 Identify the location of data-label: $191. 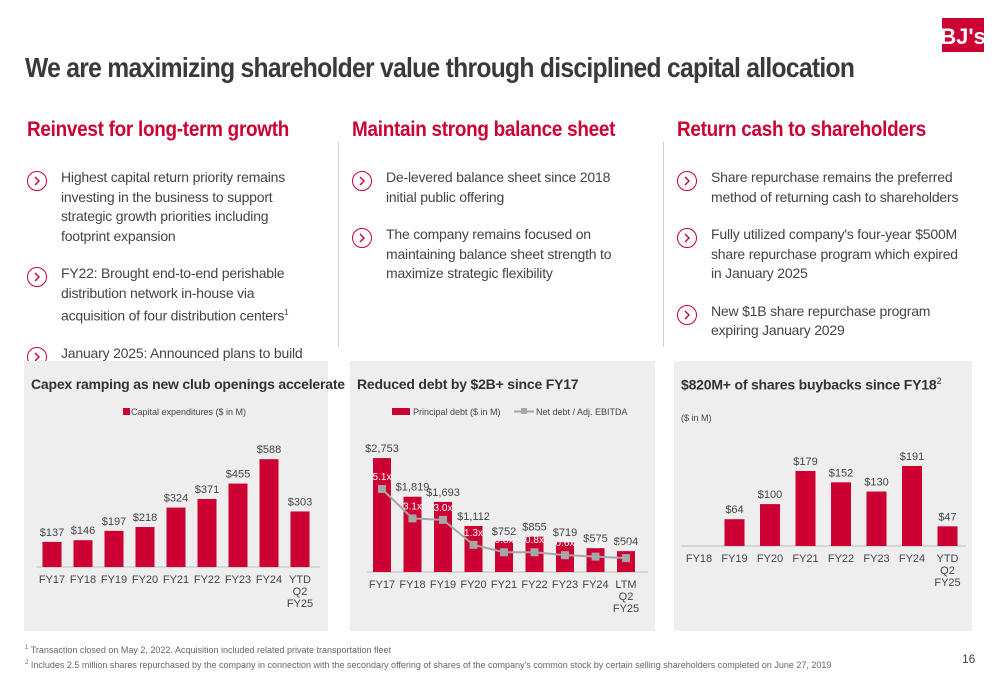
(912, 457).